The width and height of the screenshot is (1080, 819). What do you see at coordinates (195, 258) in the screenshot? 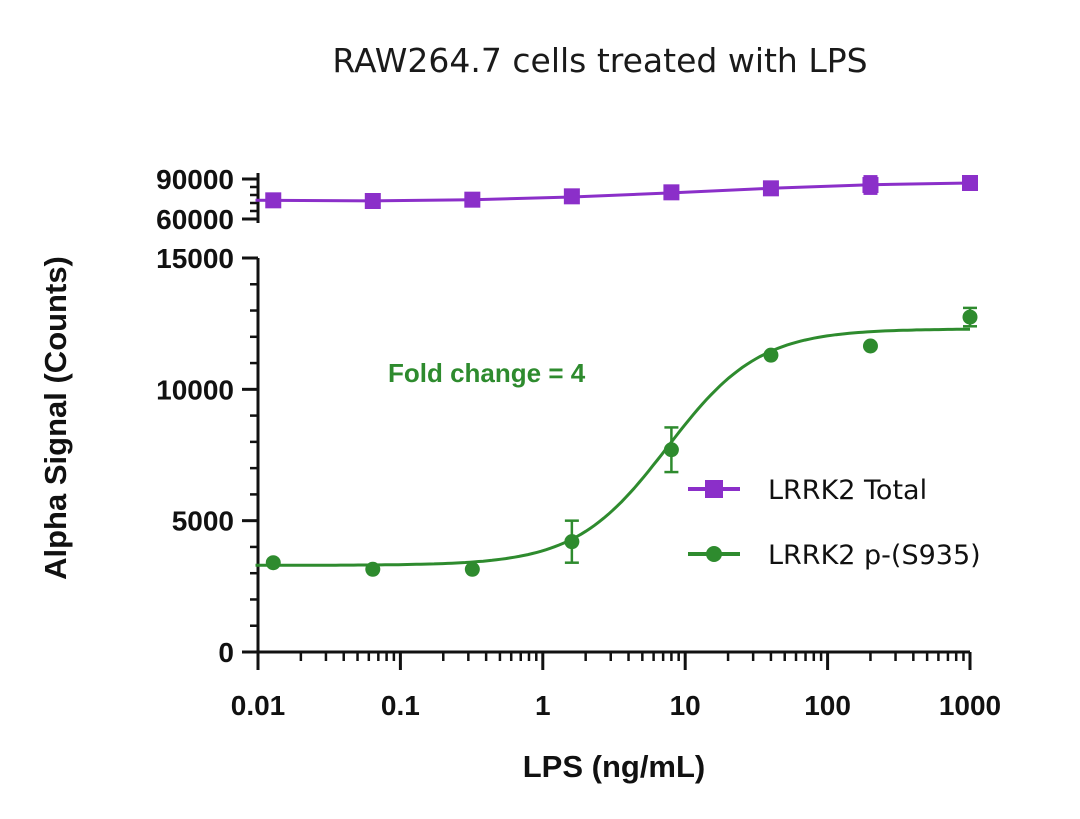
I see `y-tick-label: 15000` at bounding box center [195, 258].